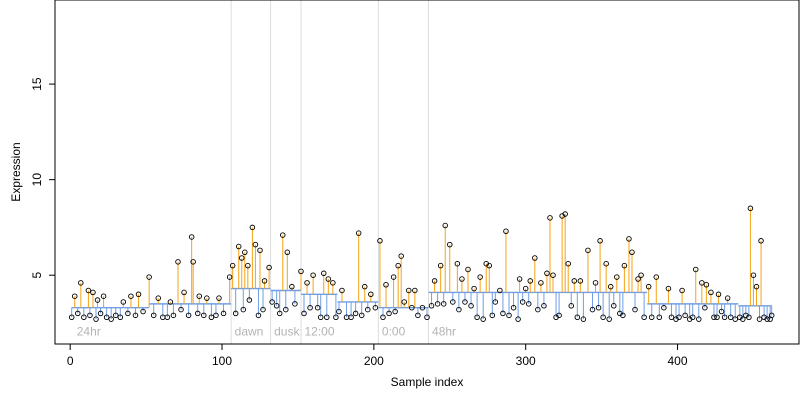  What do you see at coordinates (249, 331) in the screenshot?
I see `phase-label: dawn` at bounding box center [249, 331].